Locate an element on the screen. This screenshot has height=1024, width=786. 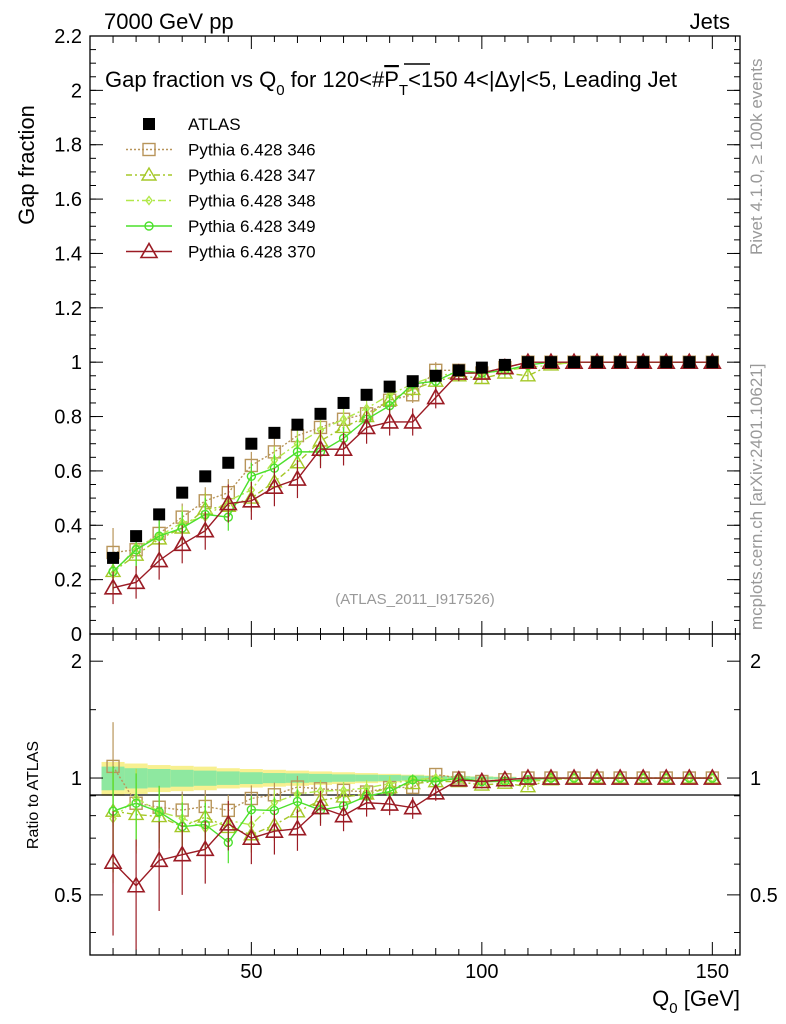
y-axis-label: Gap fraction is located at coordinates (26, 165).